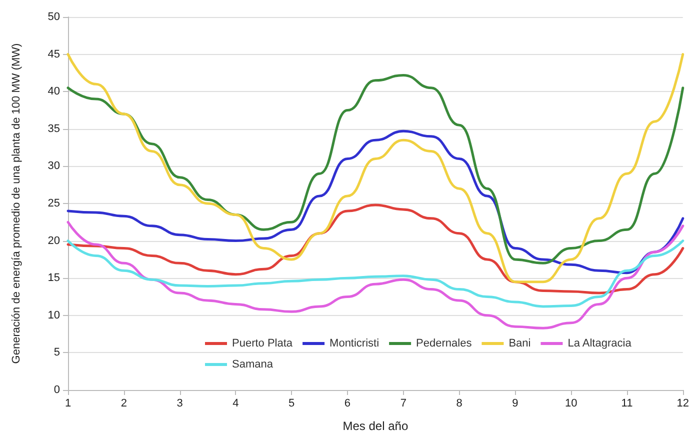  I want to click on legend-label: Bani, so click(519, 344).